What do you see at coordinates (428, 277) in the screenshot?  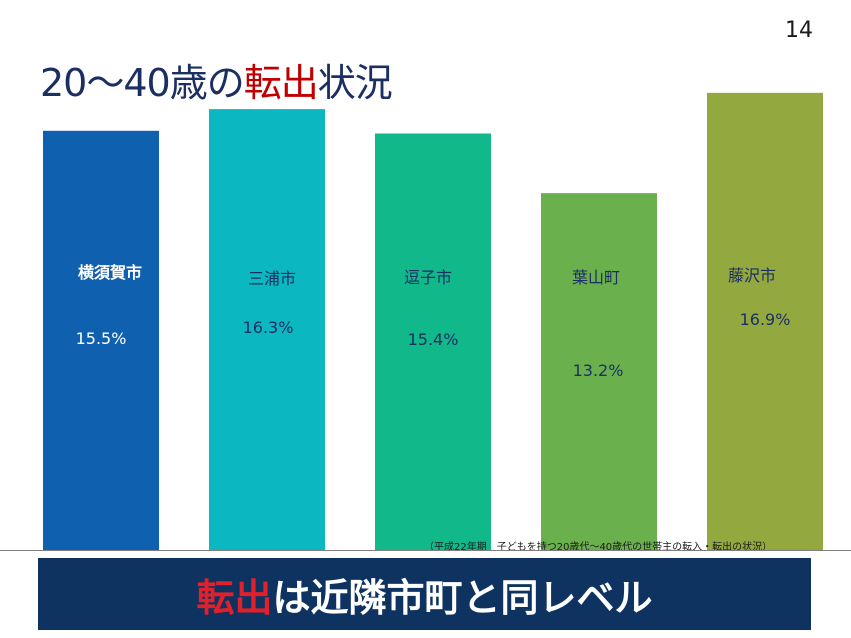 I see `bar-category-label: 逗子市` at bounding box center [428, 277].